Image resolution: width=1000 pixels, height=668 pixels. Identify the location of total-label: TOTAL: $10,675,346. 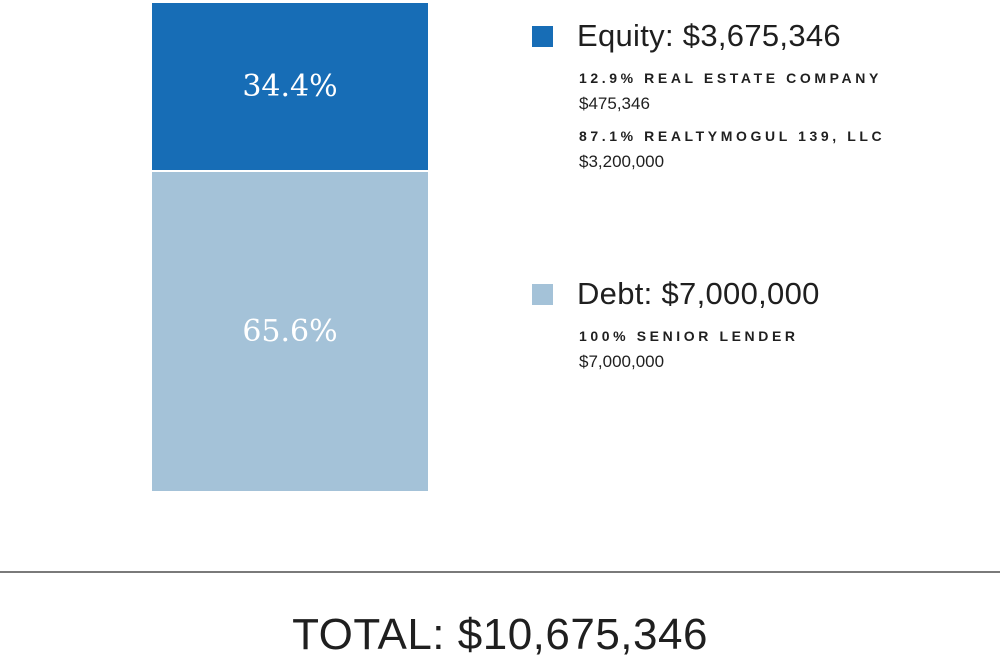
(500, 634).